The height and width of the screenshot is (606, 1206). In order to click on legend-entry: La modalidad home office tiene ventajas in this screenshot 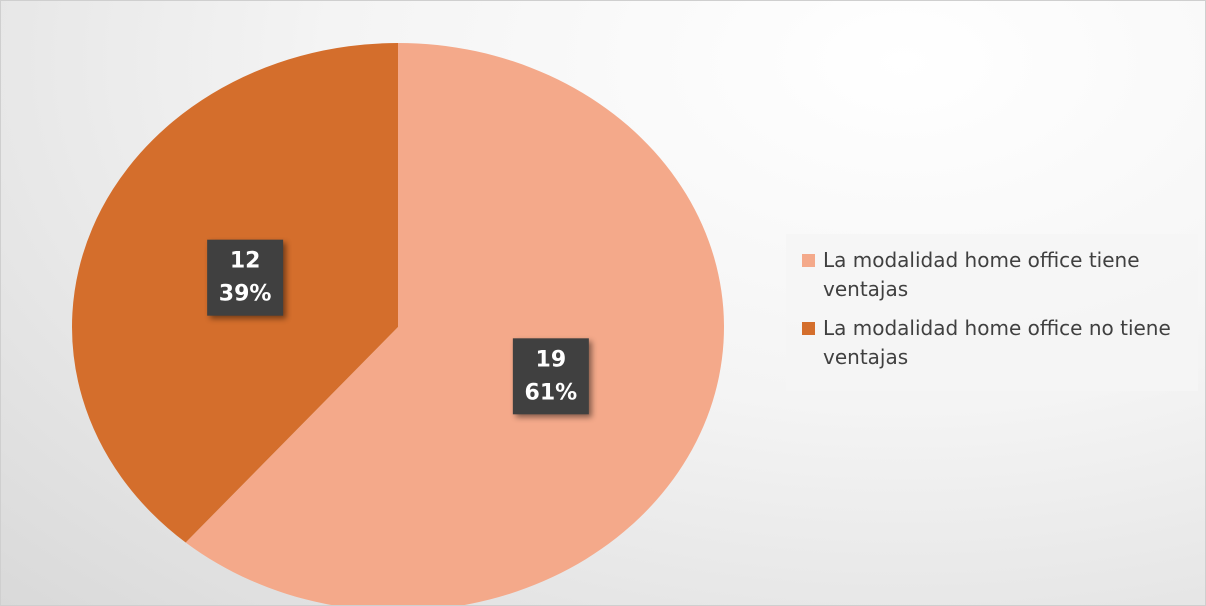, I will do `click(995, 275)`.